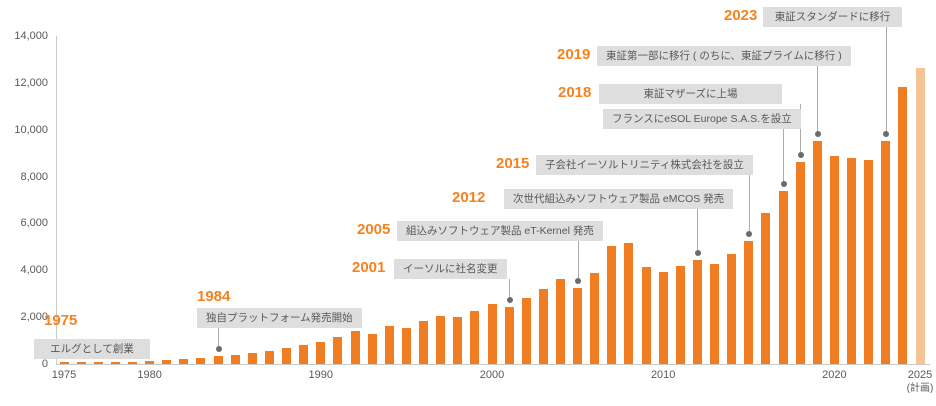 The width and height of the screenshot is (936, 406). Describe the element at coordinates (469, 197) in the screenshot. I see `milestone-year-2012: 2012` at that location.